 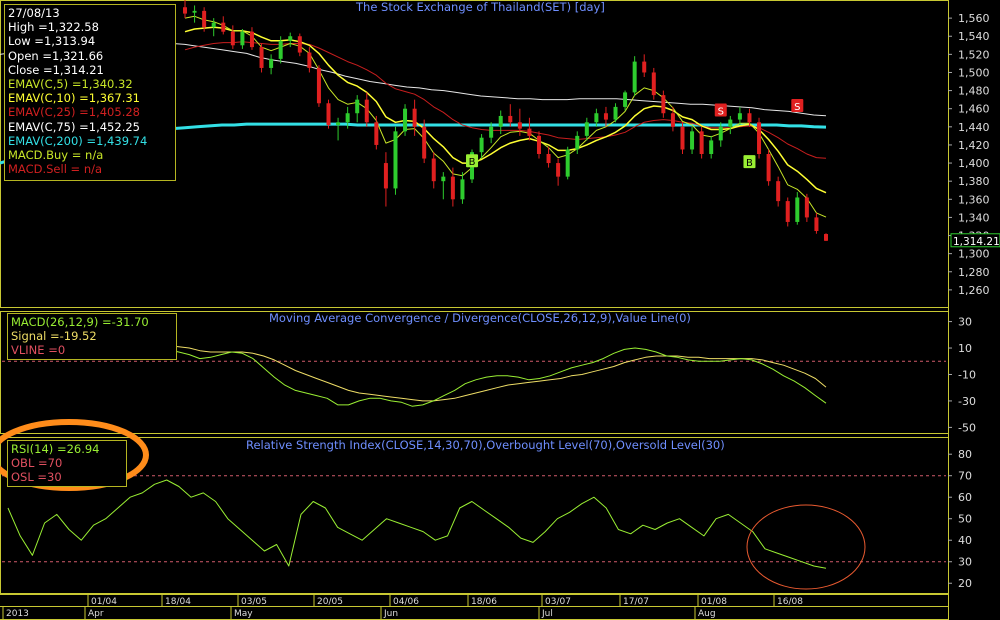 What do you see at coordinates (714, 602) in the screenshot?
I see `date-tick-label: 01/08` at bounding box center [714, 602].